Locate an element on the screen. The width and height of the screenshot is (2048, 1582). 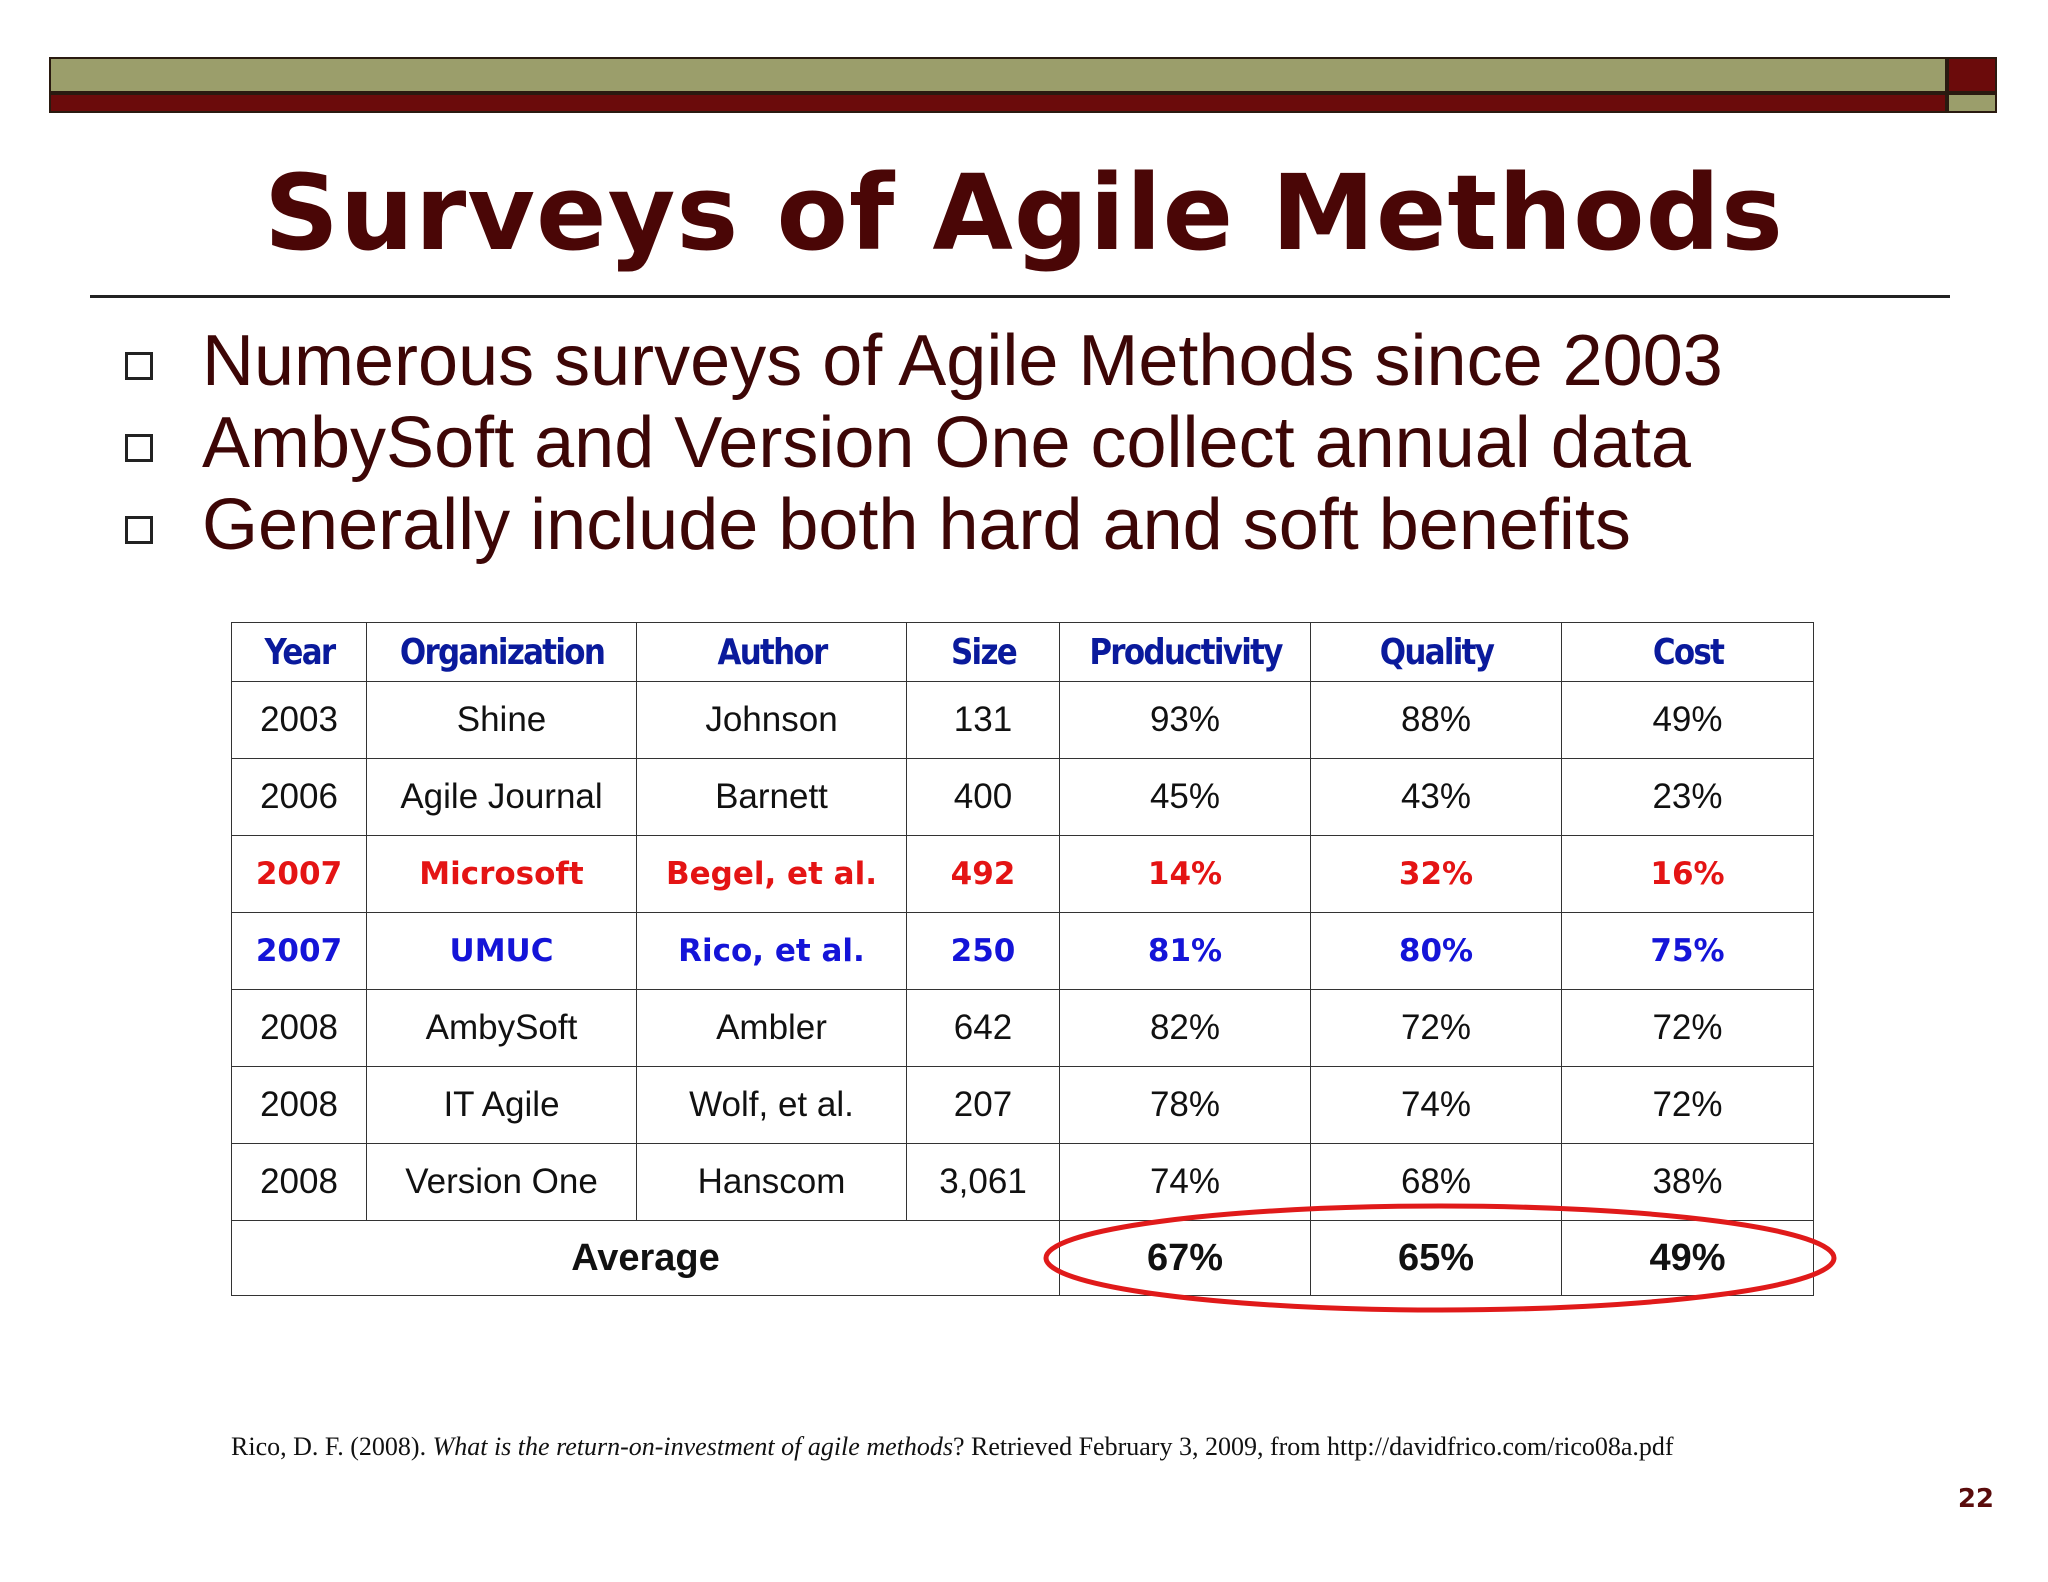
cell-author: Johnson is located at coordinates (771, 720).